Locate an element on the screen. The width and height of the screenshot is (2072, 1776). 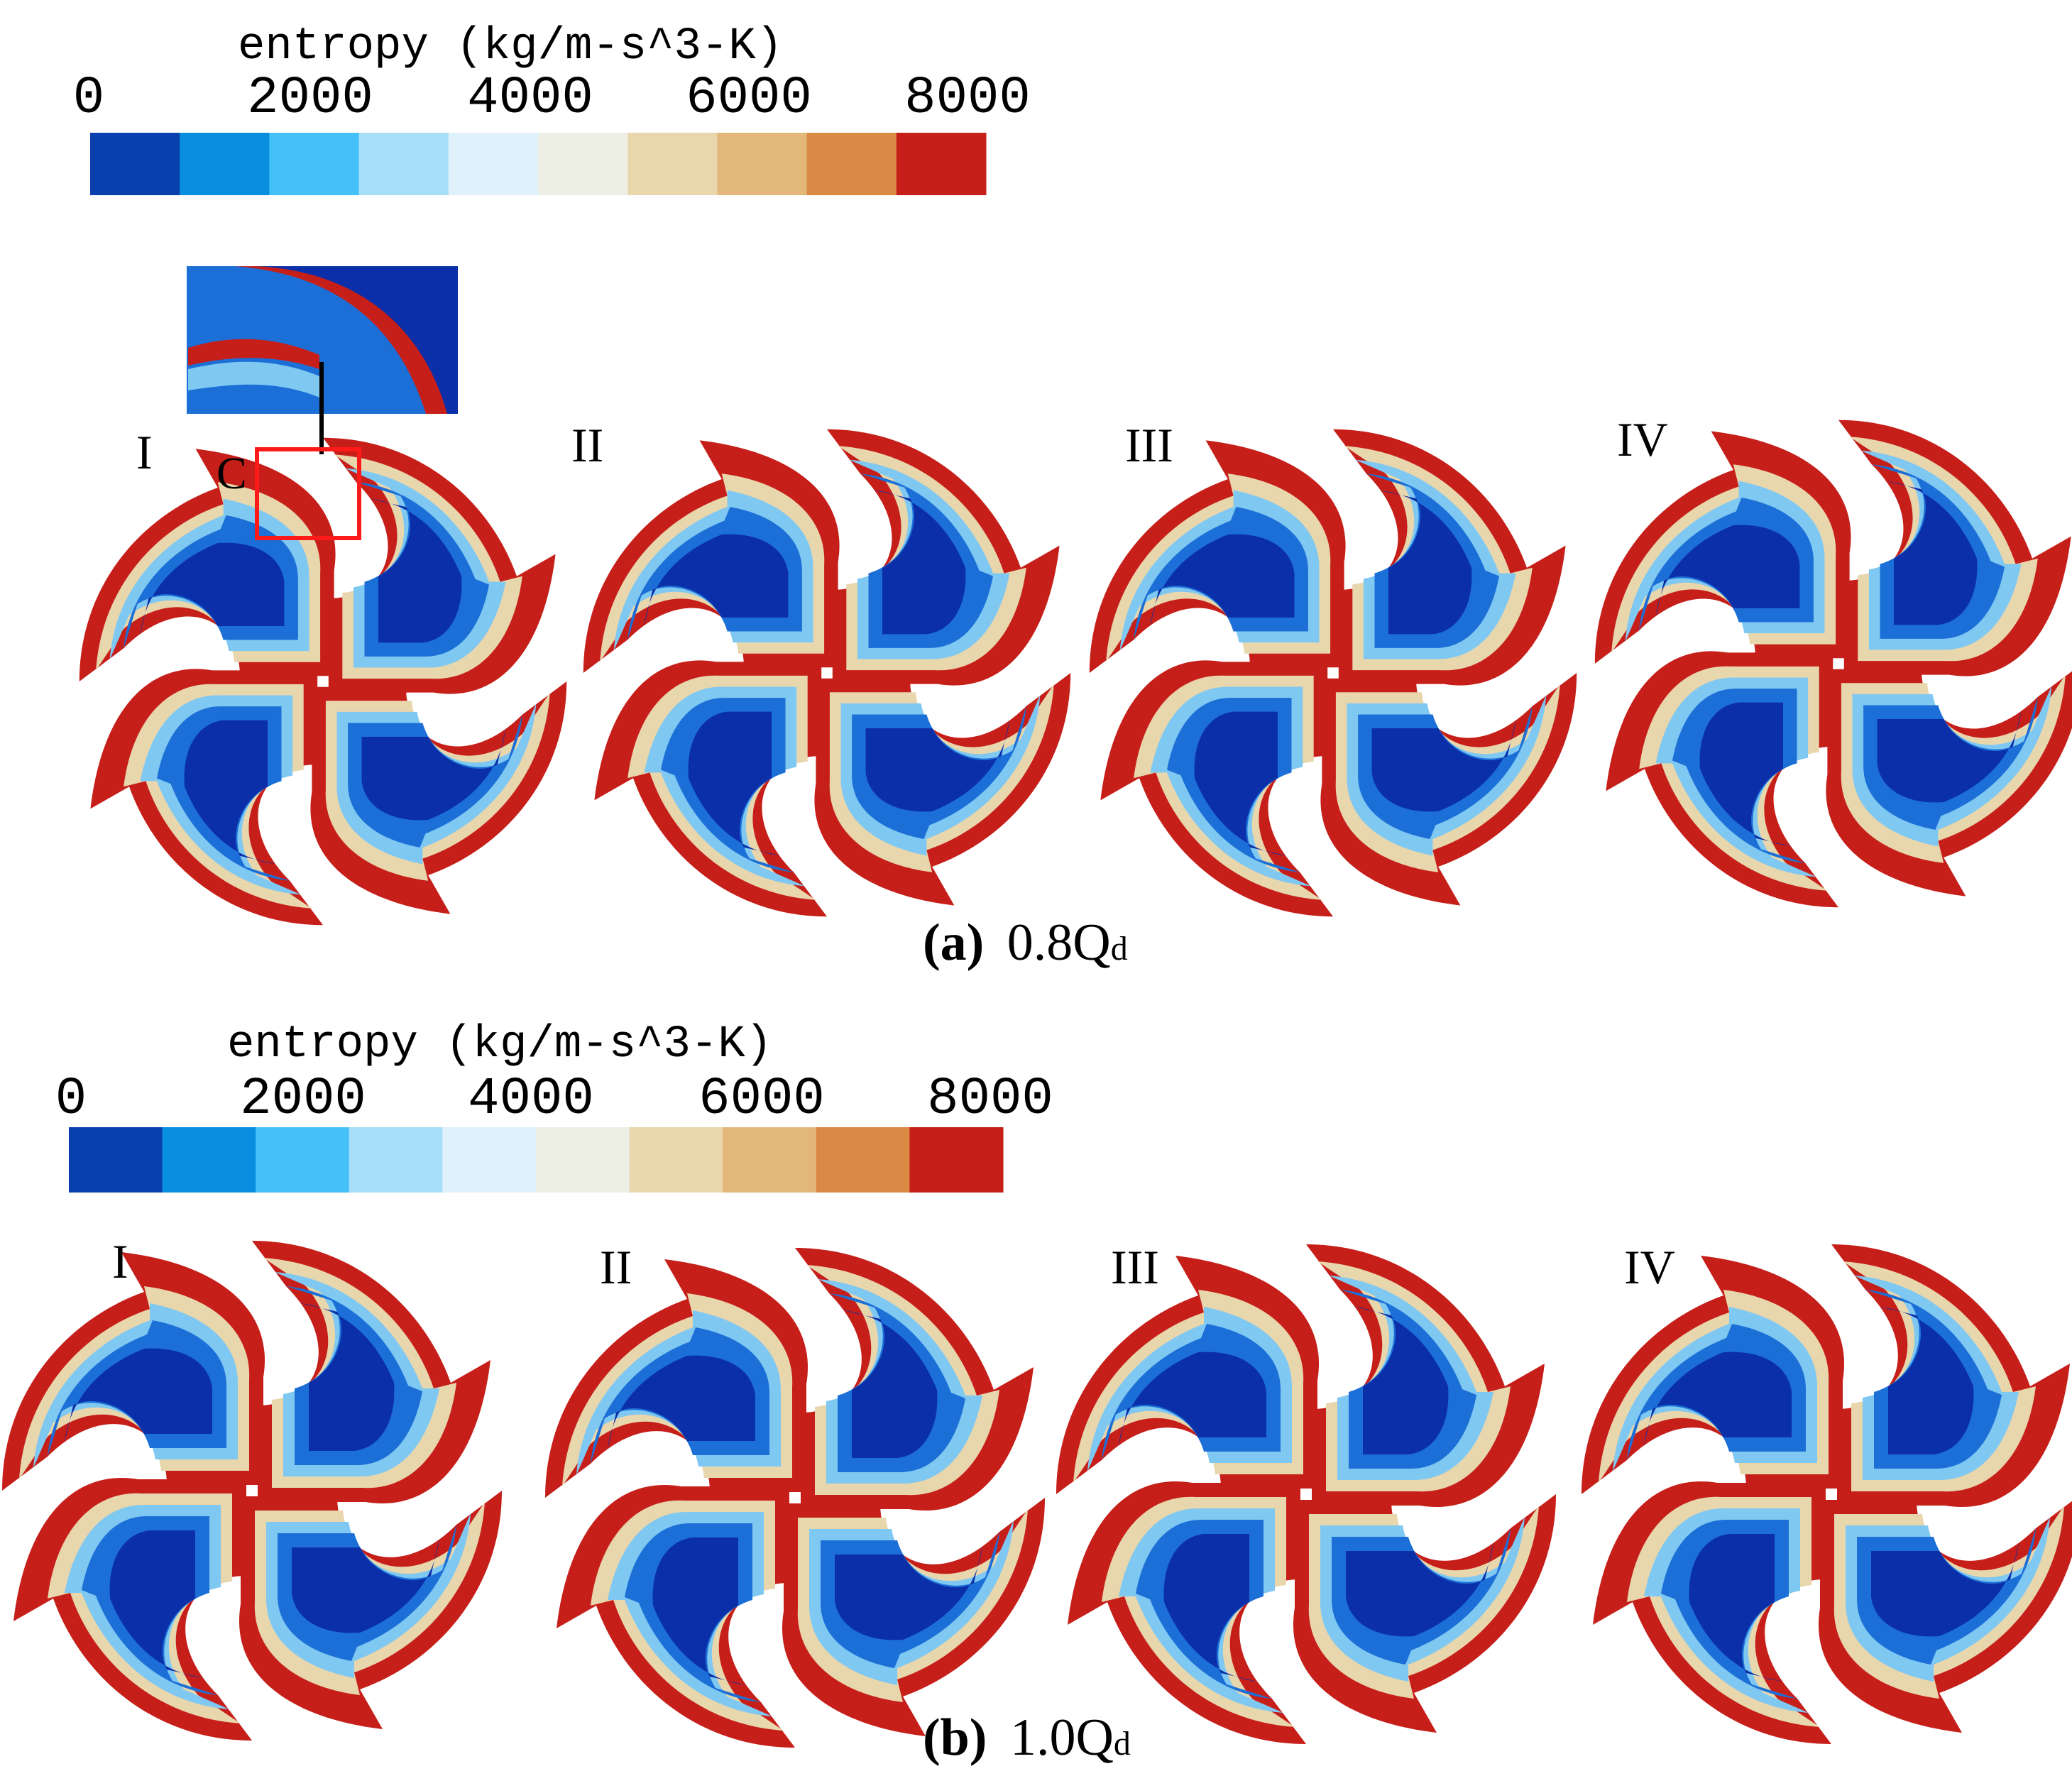
caption-b: (b) 1.0Qd is located at coordinates (1027, 1738).